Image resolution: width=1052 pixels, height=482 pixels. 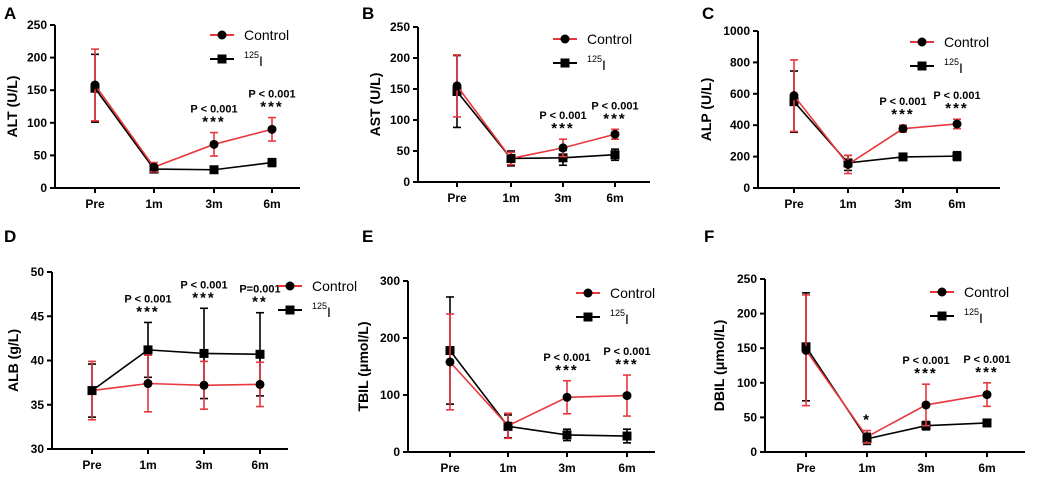 I want to click on y-tick-label: 600, so click(x=740, y=94).